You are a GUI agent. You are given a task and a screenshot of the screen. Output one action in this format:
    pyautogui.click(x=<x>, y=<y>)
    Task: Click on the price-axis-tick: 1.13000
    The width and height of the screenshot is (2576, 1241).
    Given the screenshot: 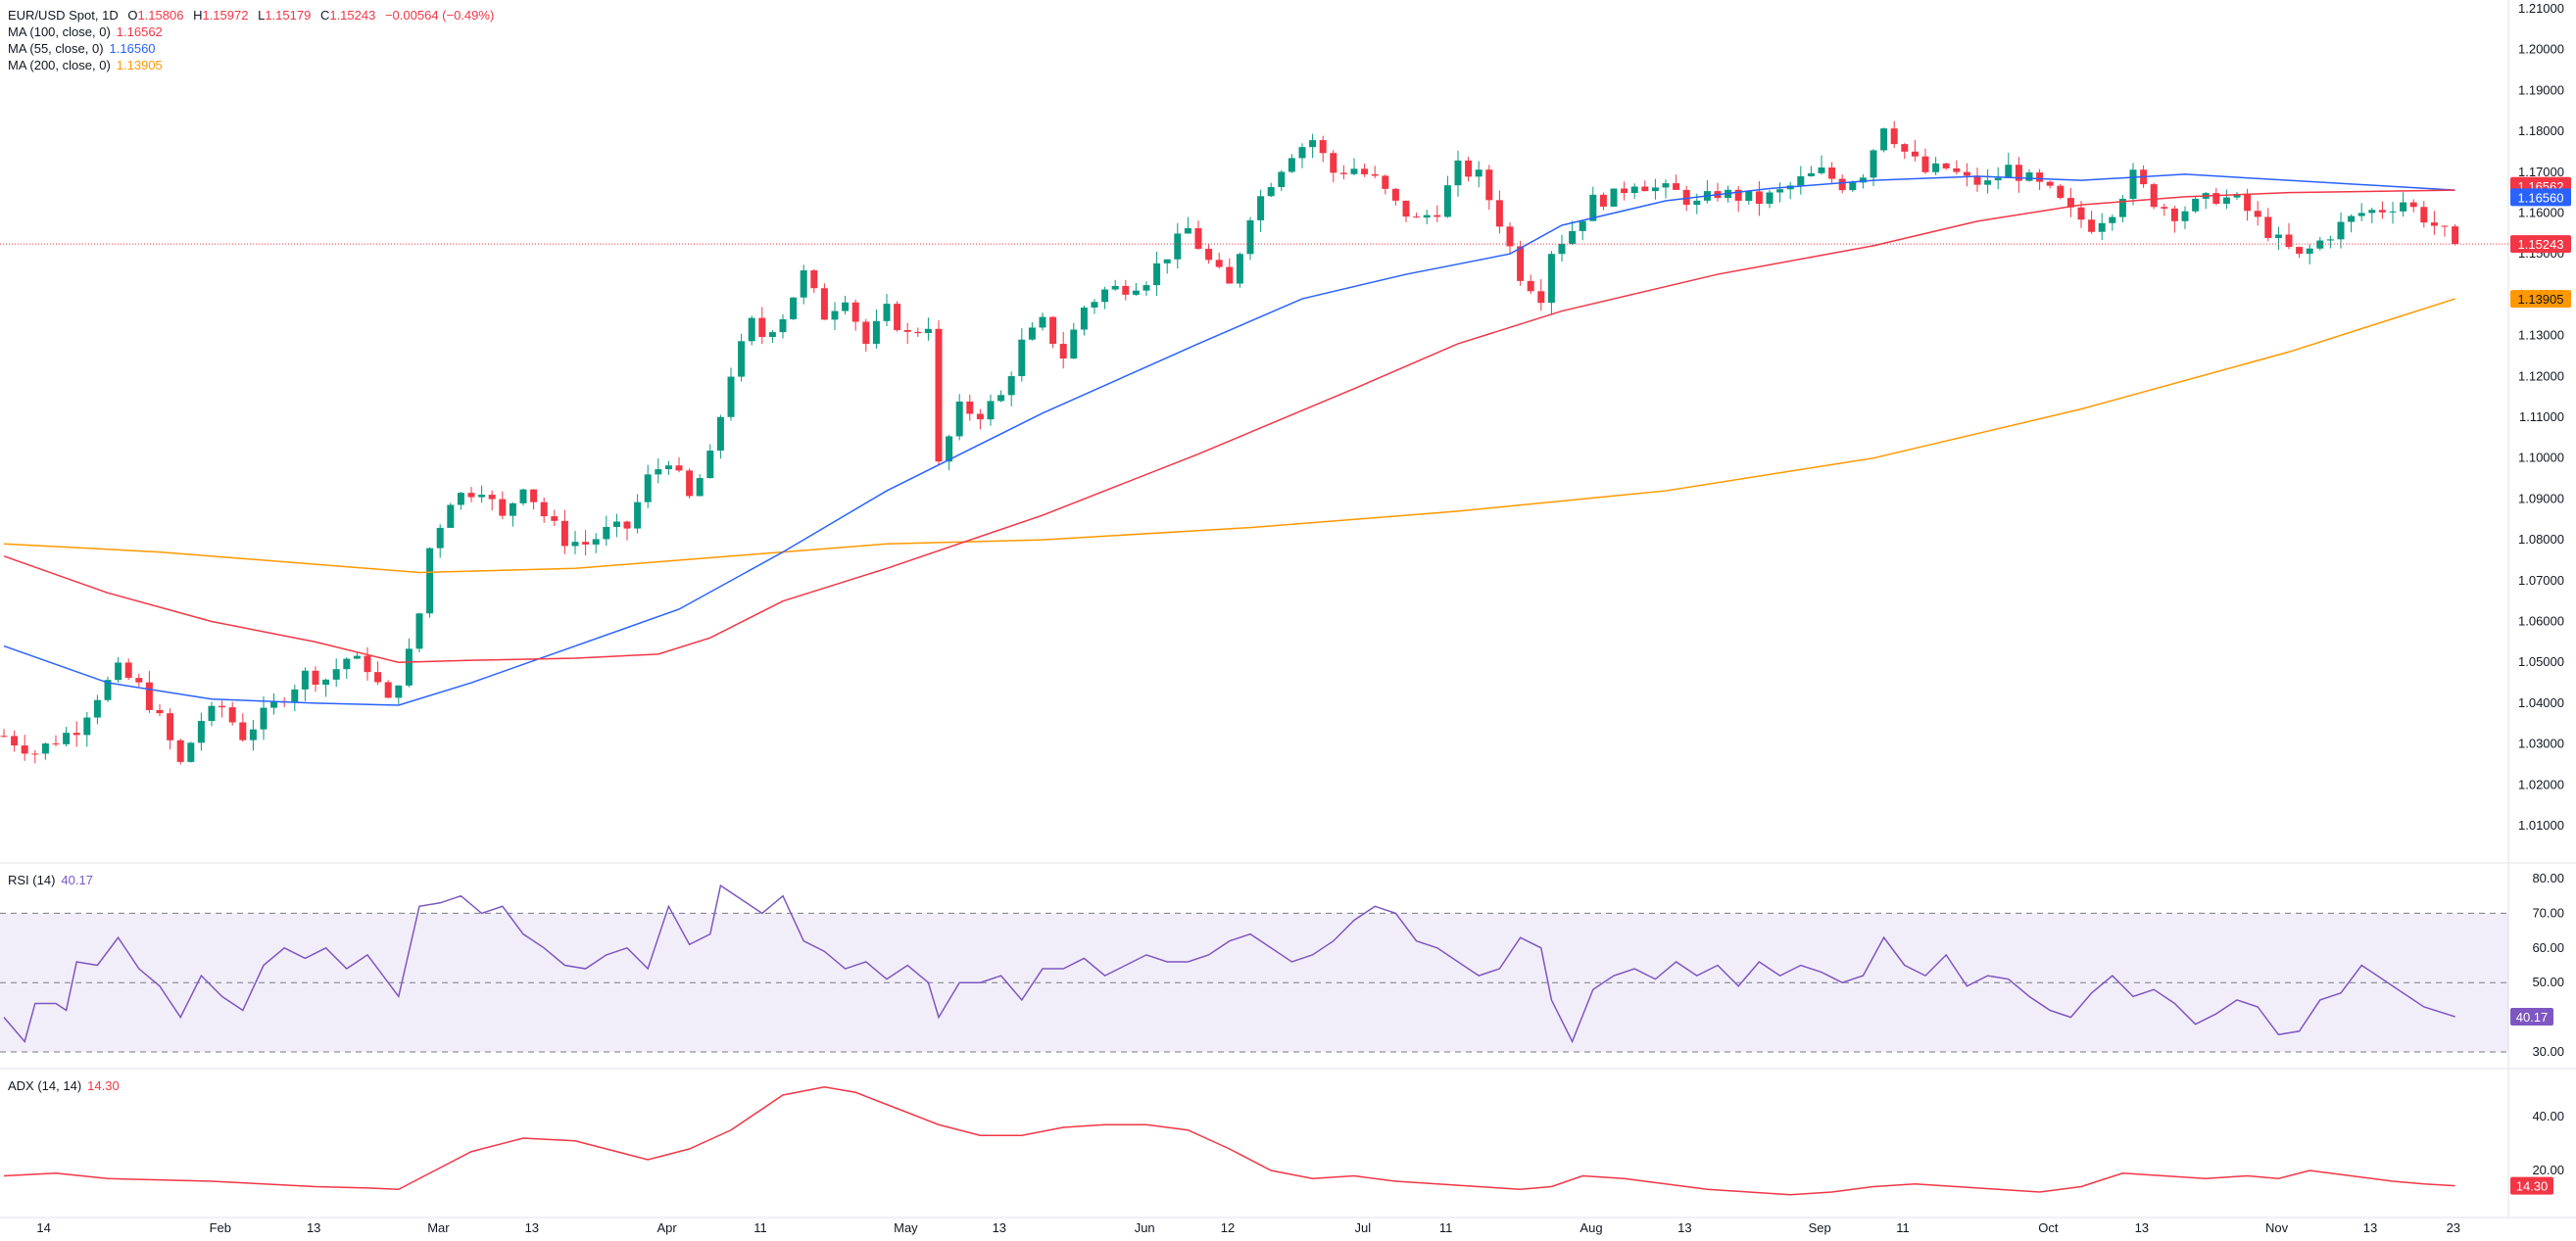 What is the action you would take?
    pyautogui.click(x=2541, y=335)
    